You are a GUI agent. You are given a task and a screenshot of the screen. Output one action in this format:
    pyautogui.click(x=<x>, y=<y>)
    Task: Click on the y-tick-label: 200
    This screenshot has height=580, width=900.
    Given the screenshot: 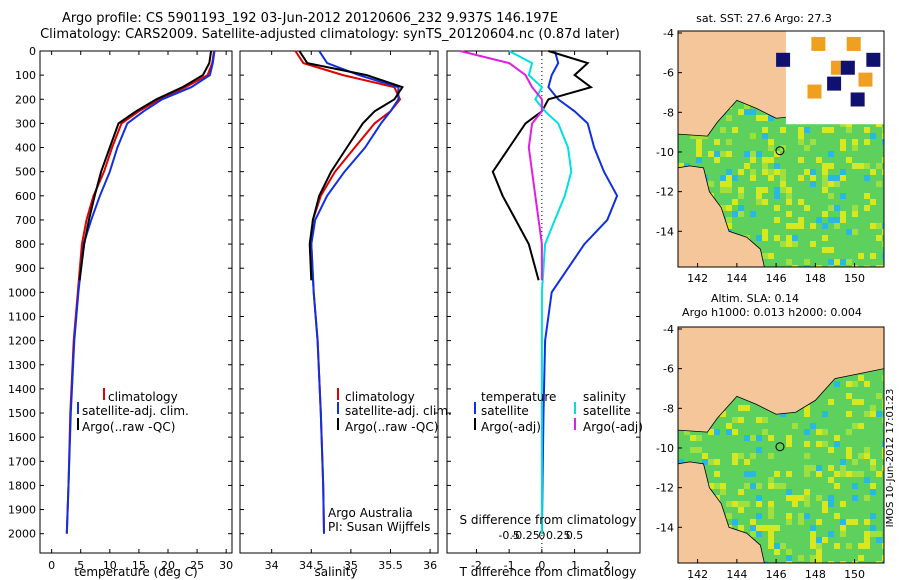 What is the action you would take?
    pyautogui.click(x=25, y=99)
    